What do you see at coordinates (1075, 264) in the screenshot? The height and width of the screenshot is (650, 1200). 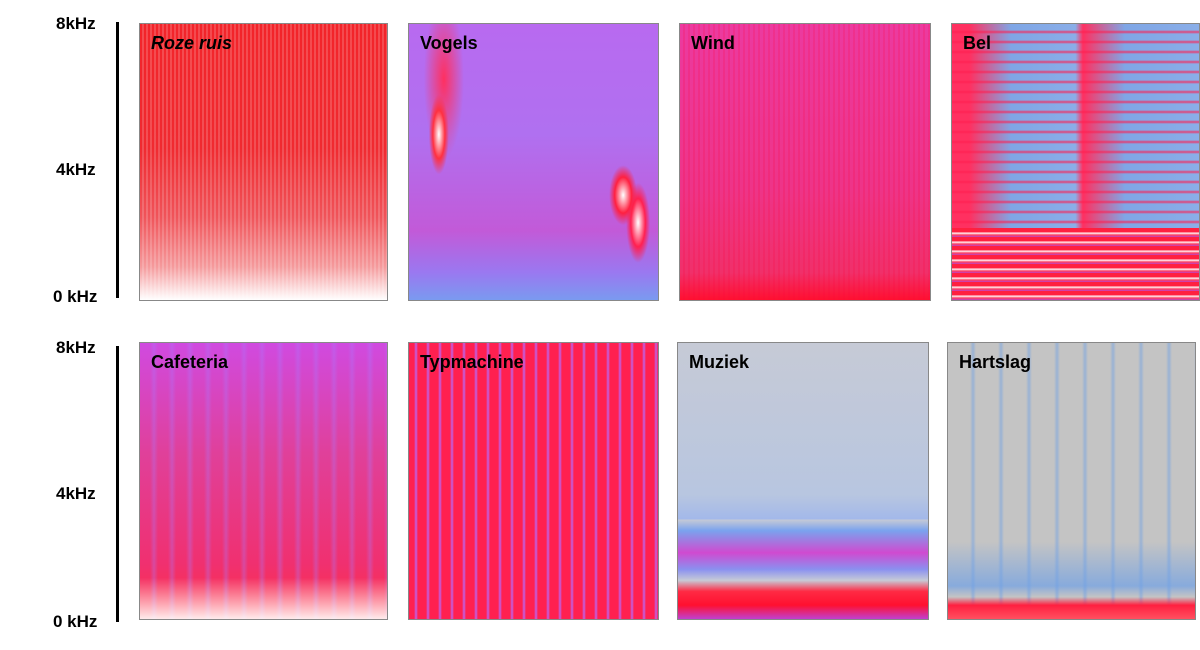 I see `bel-low-band` at bounding box center [1075, 264].